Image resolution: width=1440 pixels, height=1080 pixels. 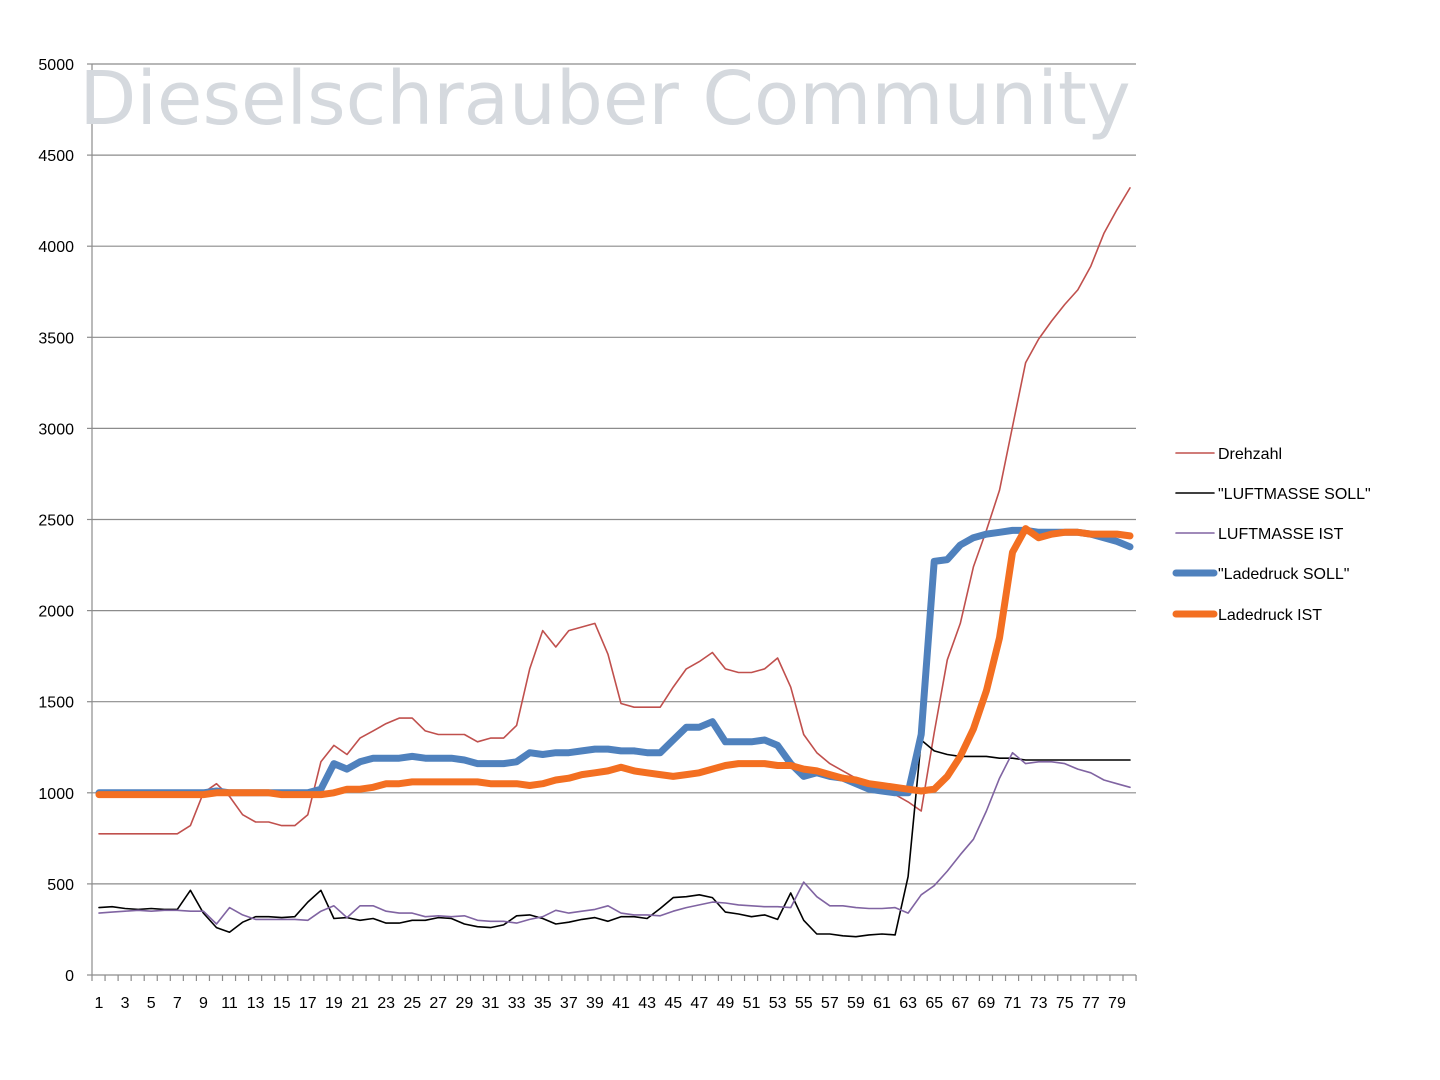 I want to click on x-tick-label: 75, so click(x=1065, y=1003).